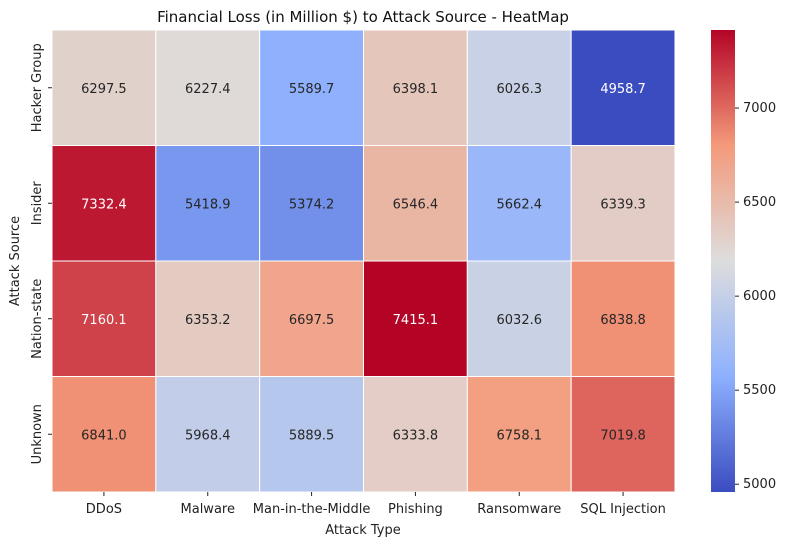  Describe the element at coordinates (759, 296) in the screenshot. I see `colorbar-tick-label: 6000` at that location.